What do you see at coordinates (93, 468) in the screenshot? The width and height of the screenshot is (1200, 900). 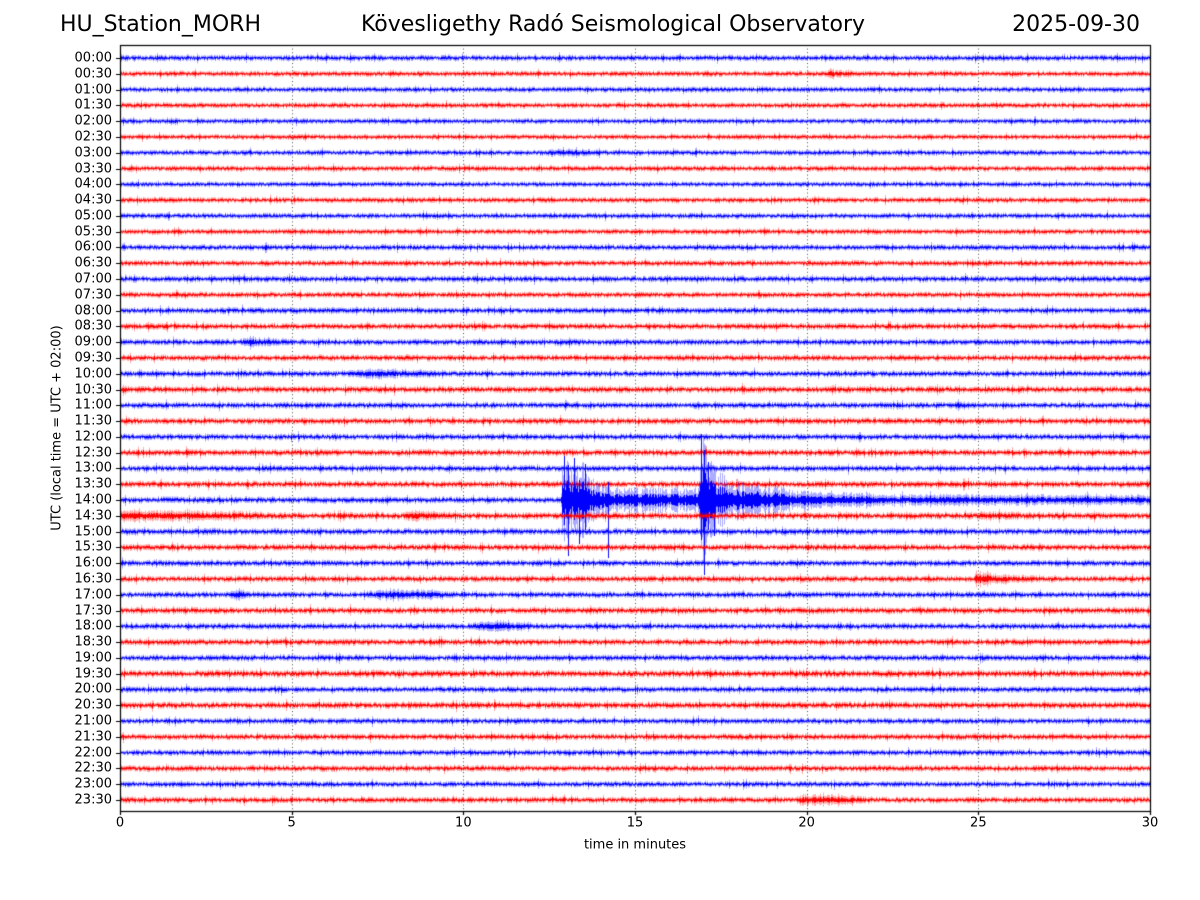 I see `y-tick-label: 13:00` at bounding box center [93, 468].